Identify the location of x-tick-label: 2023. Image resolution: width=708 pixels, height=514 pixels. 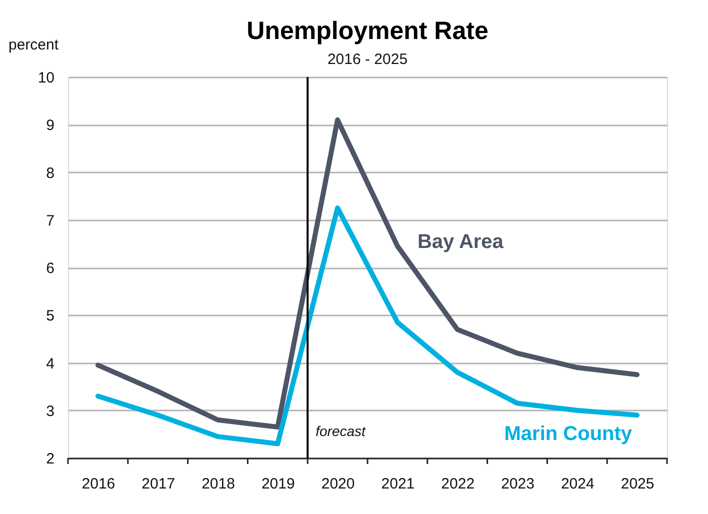
(517, 484).